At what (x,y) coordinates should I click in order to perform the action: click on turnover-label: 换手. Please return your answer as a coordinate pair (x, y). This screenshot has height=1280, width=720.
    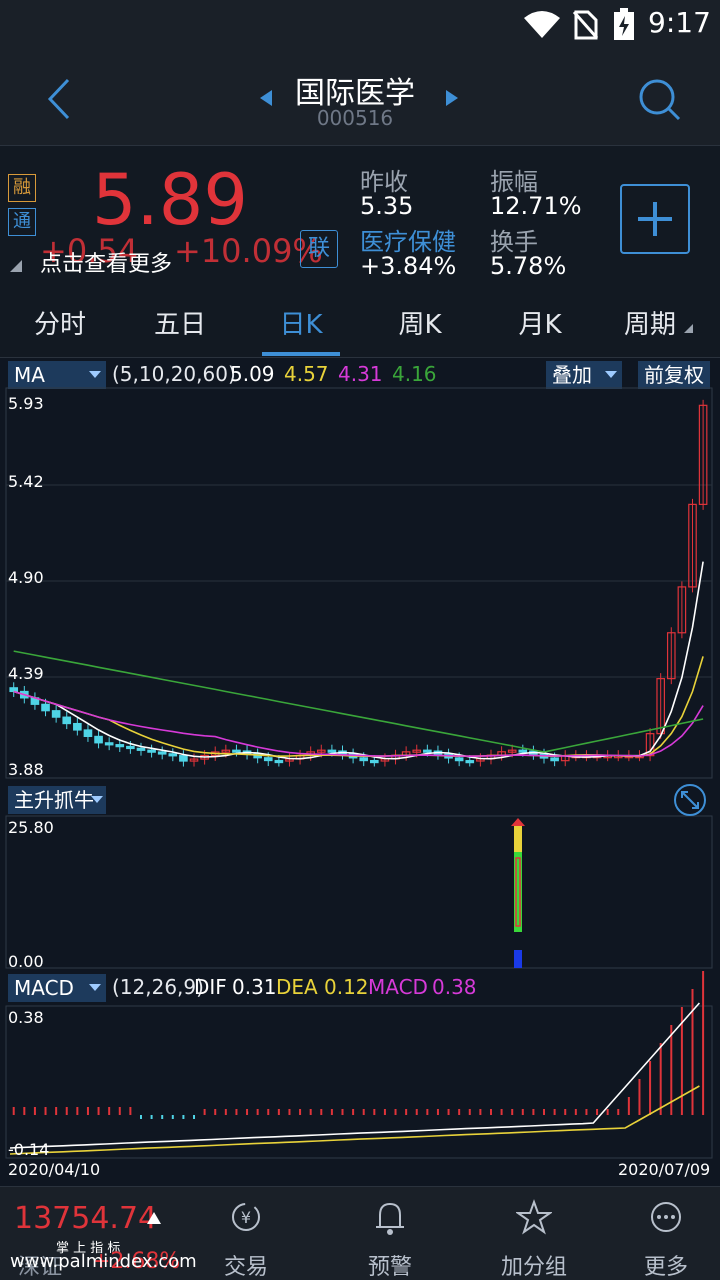
    Looking at the image, I should click on (514, 242).